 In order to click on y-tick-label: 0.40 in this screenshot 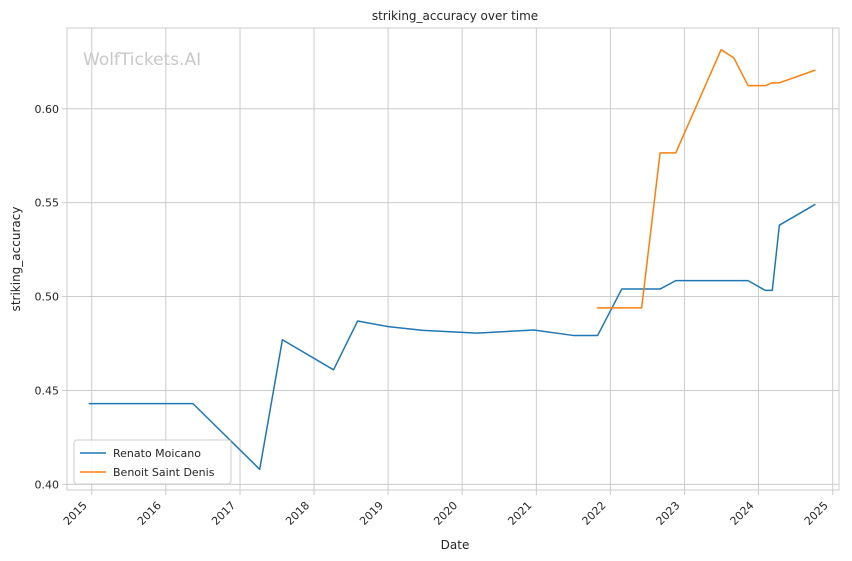, I will do `click(47, 484)`.